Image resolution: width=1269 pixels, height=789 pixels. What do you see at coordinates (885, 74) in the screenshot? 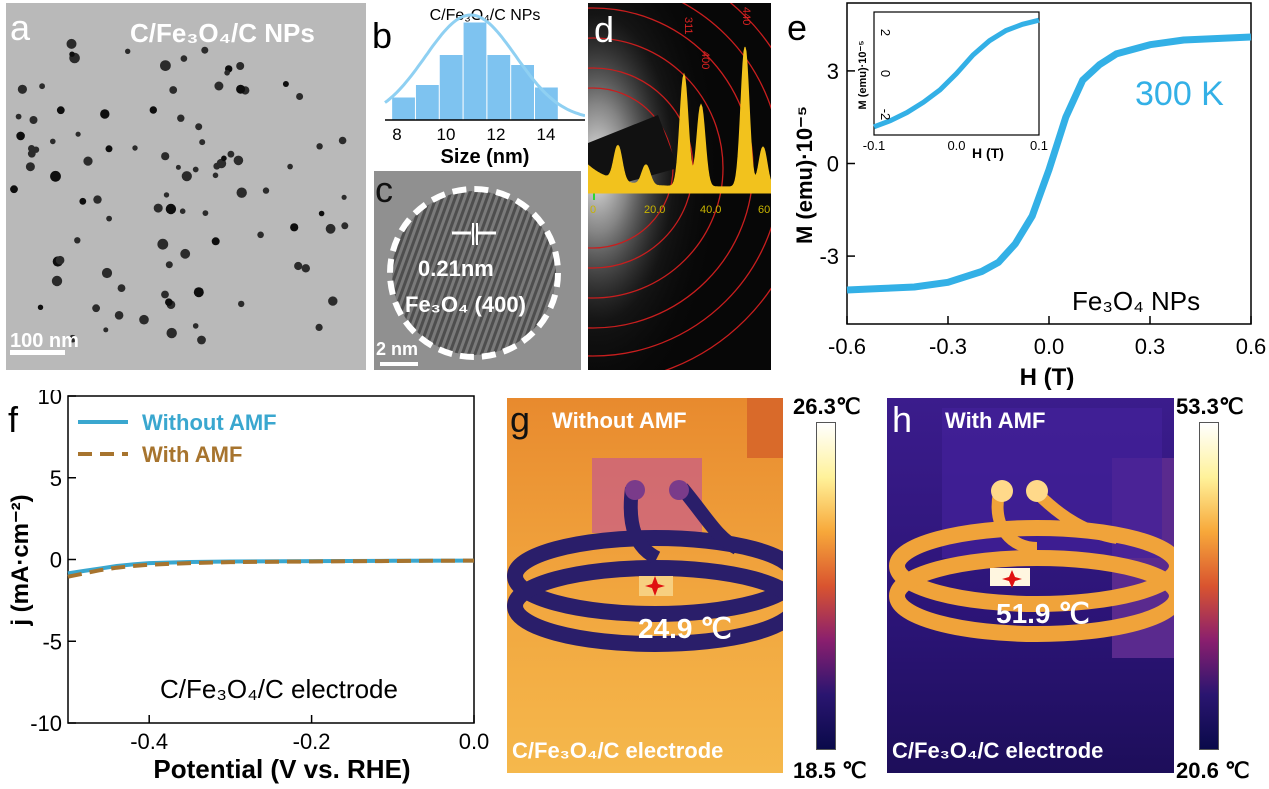
I see `inset-yticks: -2 0 2` at bounding box center [885, 74].